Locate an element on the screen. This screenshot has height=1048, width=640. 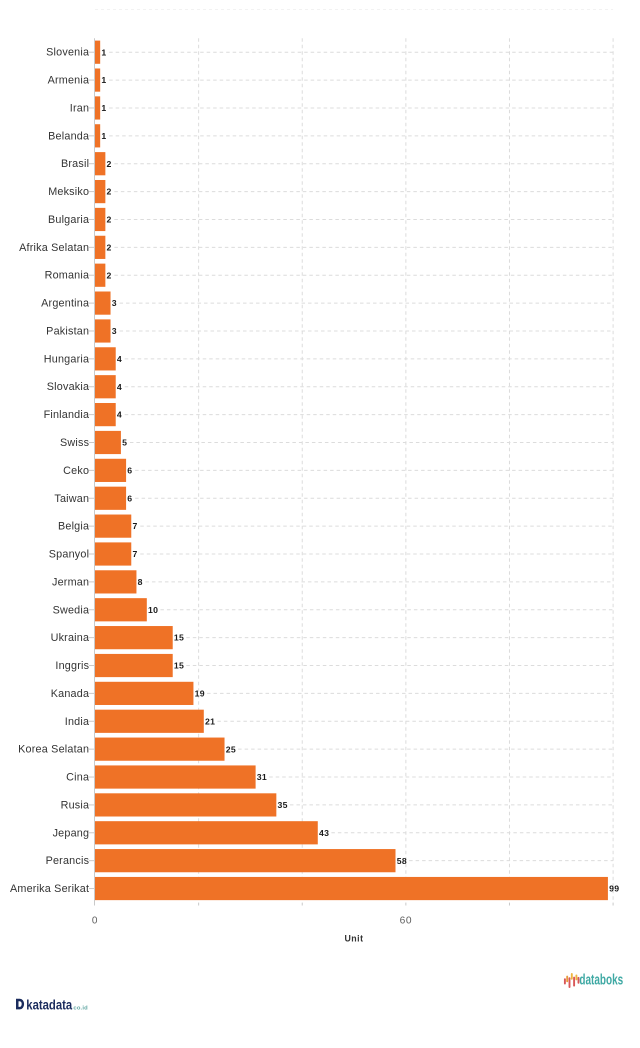
svg-text: Belanda is located at coordinates (68, 136).